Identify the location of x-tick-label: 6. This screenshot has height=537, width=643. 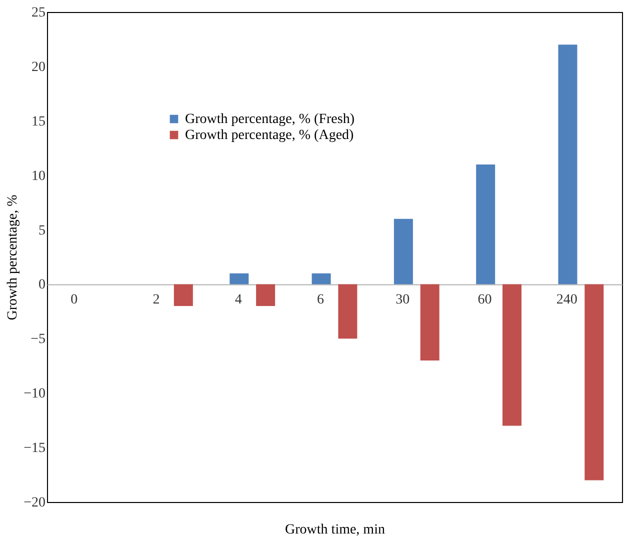
(320, 300).